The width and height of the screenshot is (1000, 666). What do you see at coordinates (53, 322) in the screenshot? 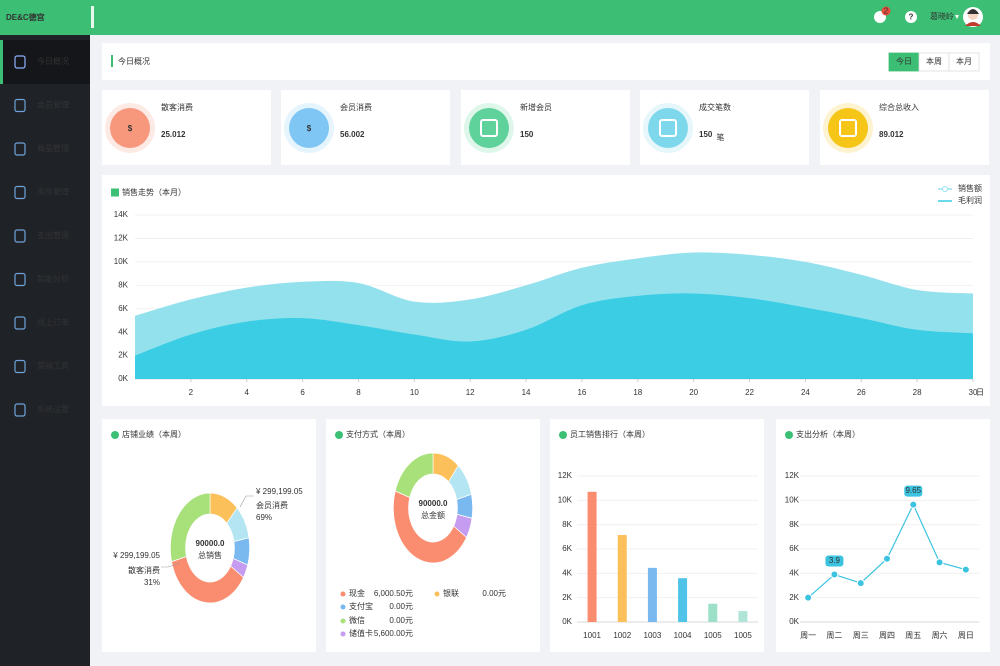
I see `menu-item: 线上订单` at bounding box center [53, 322].